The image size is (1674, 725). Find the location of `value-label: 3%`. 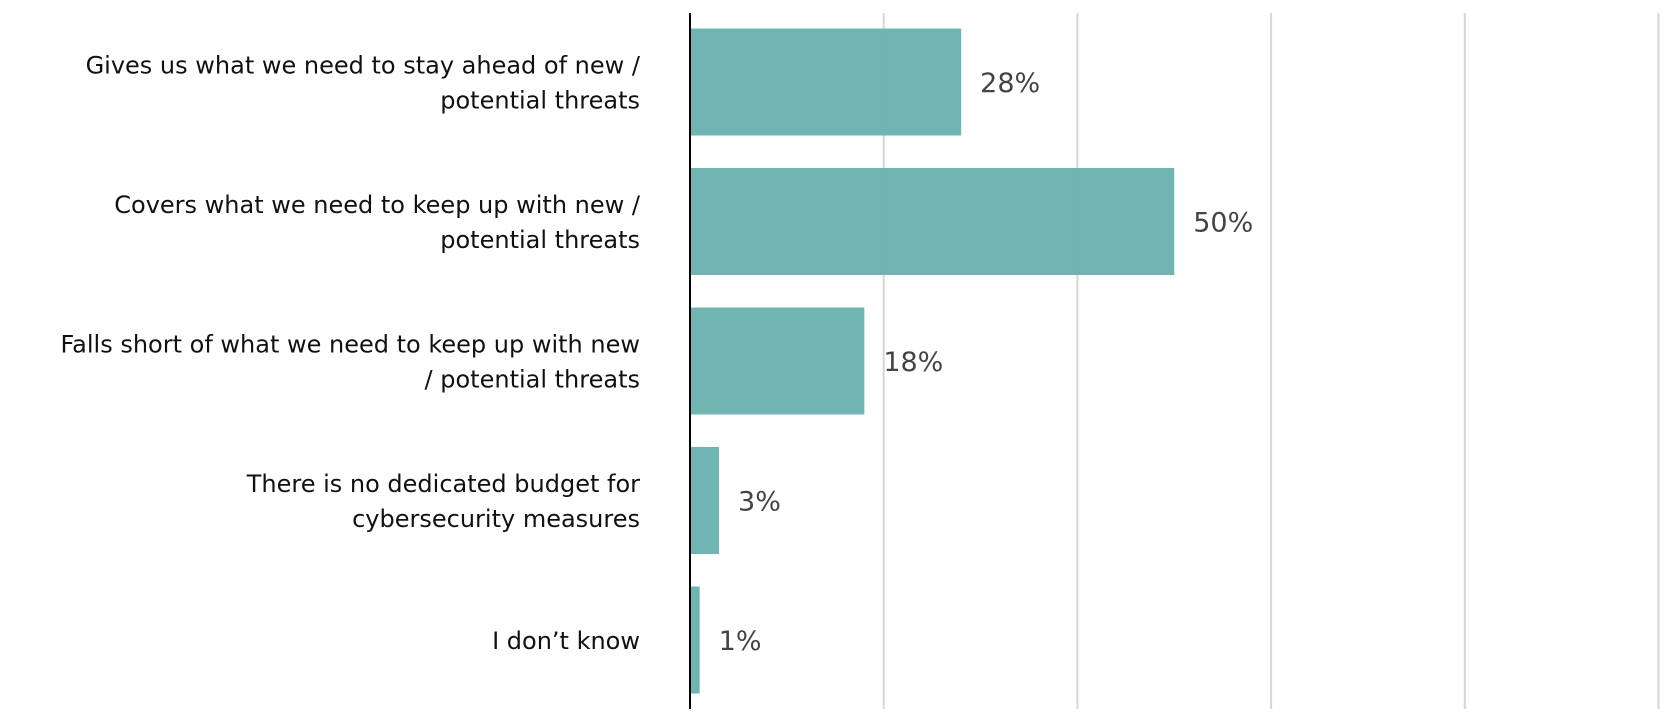

value-label: 3% is located at coordinates (759, 502).